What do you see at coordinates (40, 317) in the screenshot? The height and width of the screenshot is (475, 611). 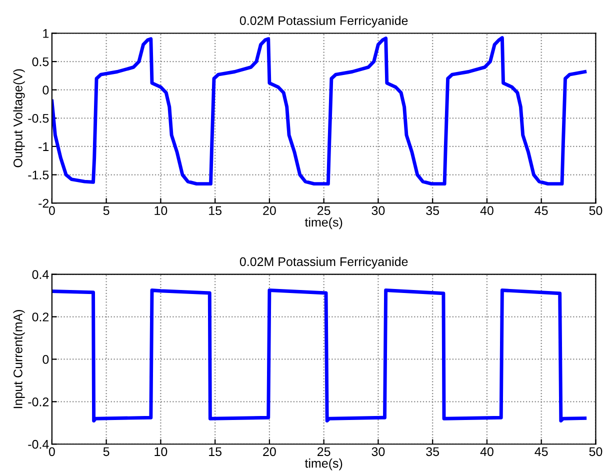 I see `y-tick-label: 0.2` at bounding box center [40, 317].